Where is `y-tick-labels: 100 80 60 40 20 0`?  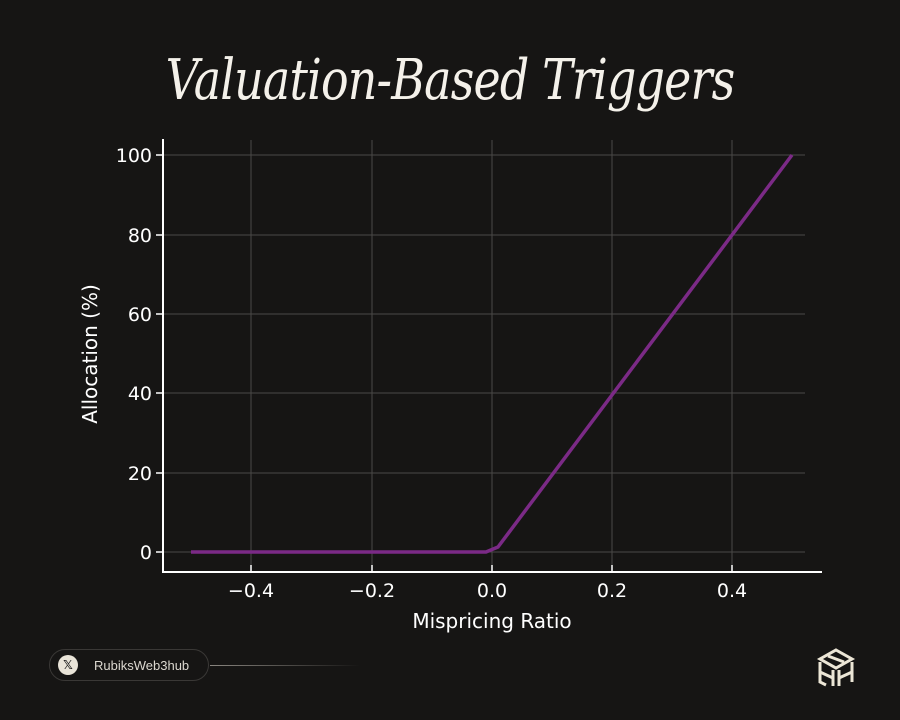 y-tick-labels: 100 80 60 40 20 0 is located at coordinates (134, 354).